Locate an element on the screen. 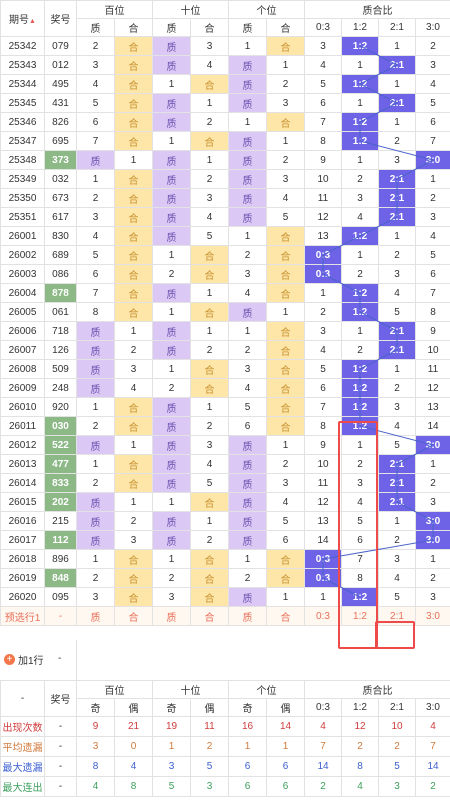 Image resolution: width=450 pixels, height=801 pixels. ratio-cell: 8 is located at coordinates (323, 141).